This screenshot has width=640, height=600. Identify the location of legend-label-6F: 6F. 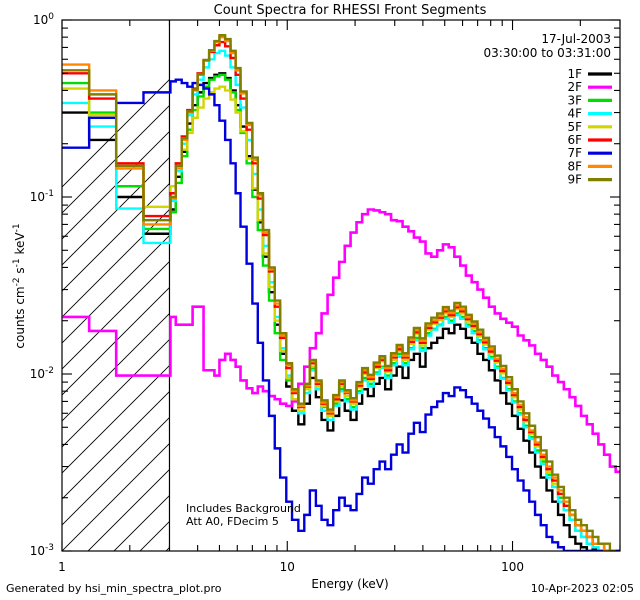
(574, 140).